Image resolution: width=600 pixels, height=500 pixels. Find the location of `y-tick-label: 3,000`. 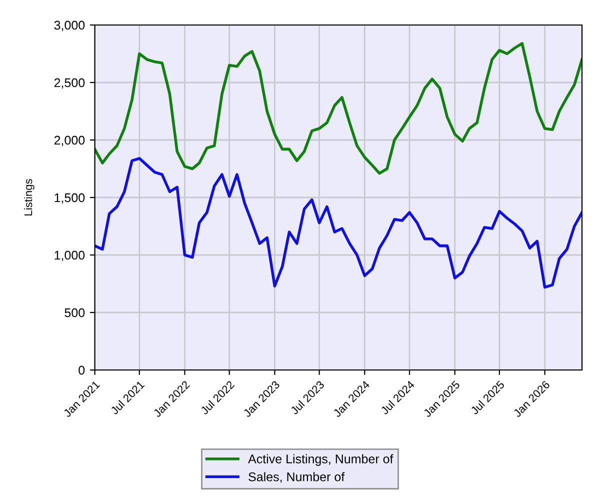

y-tick-label: 3,000 is located at coordinates (69, 26).